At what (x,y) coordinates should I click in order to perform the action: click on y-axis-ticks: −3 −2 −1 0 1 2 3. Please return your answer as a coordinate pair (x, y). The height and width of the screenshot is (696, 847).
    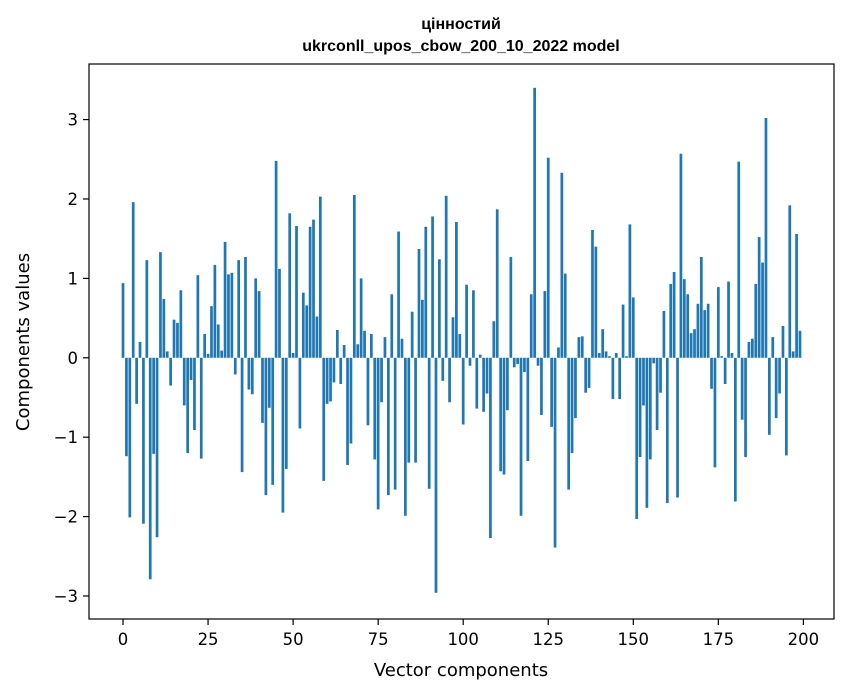
    Looking at the image, I should click on (71, 358).